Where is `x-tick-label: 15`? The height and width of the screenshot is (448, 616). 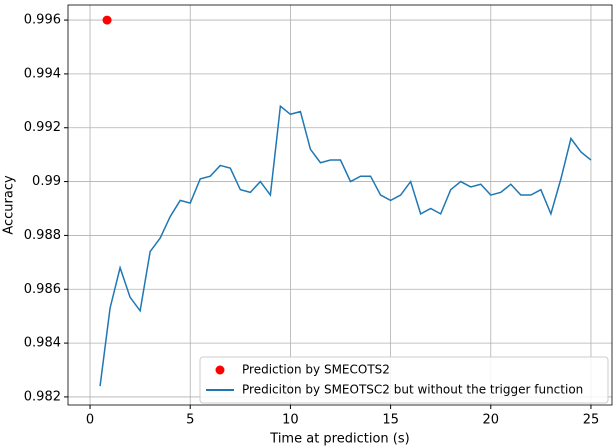 x-tick-label: 15 is located at coordinates (390, 420).